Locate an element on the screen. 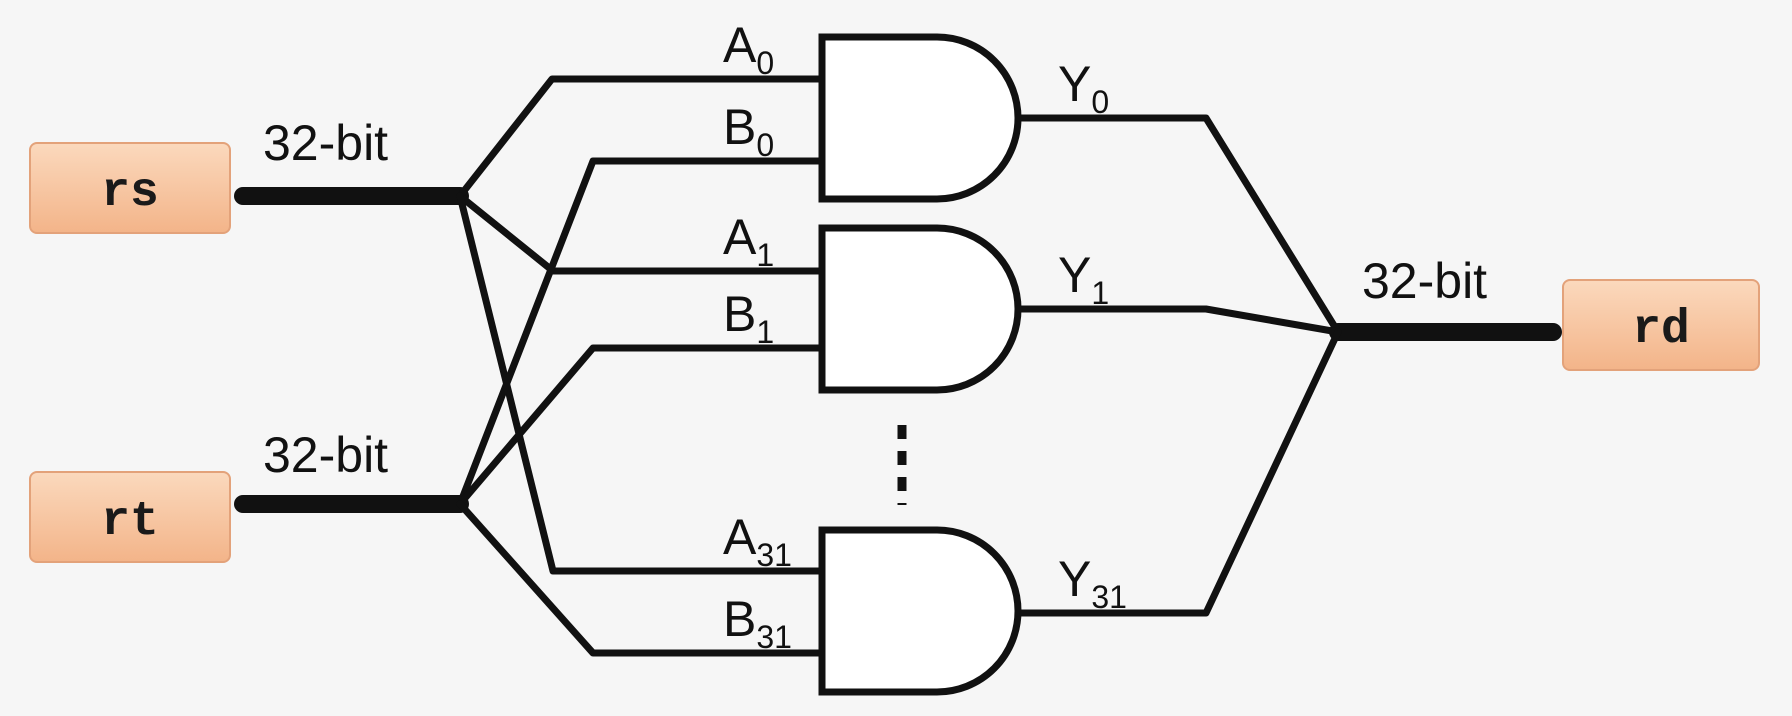 This screenshot has width=1792, height=716. wire-rt-b1 is located at coordinates (640, 426).